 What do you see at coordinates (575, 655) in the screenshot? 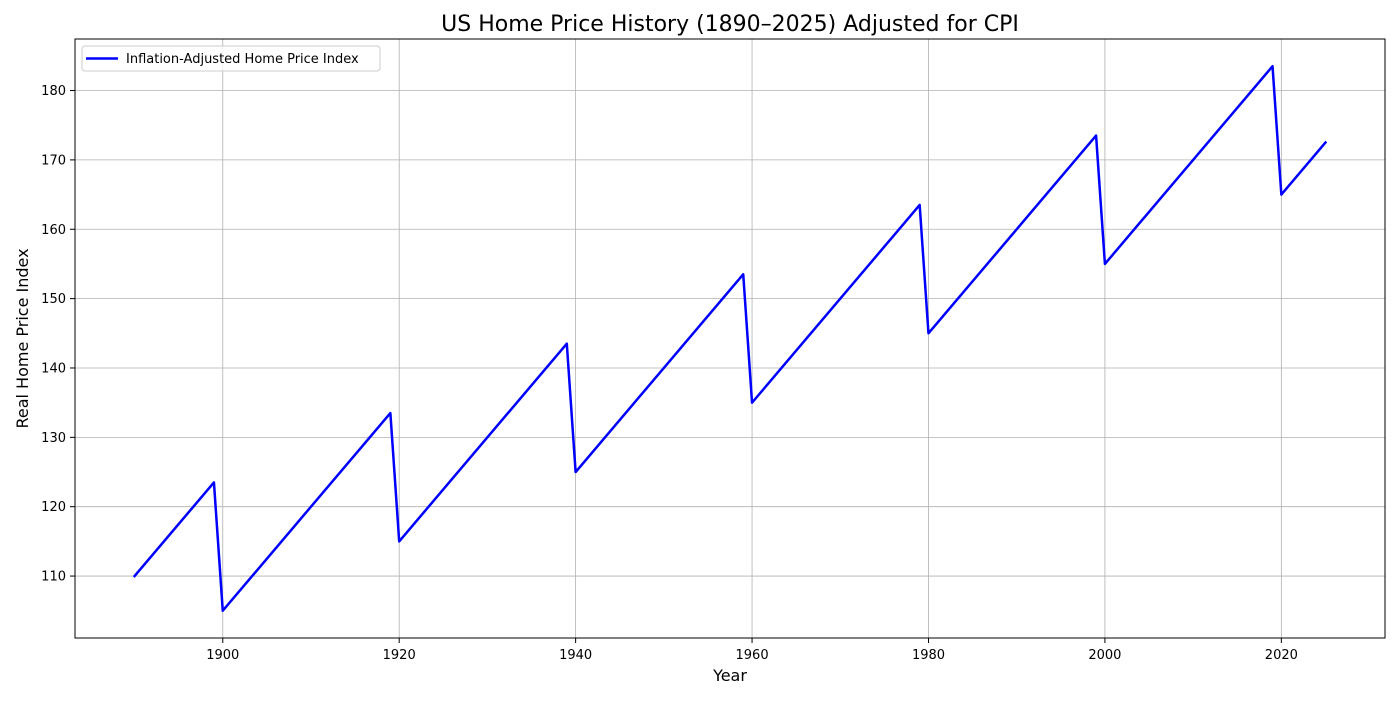
I see `x-tick-label: 1940` at bounding box center [575, 655].